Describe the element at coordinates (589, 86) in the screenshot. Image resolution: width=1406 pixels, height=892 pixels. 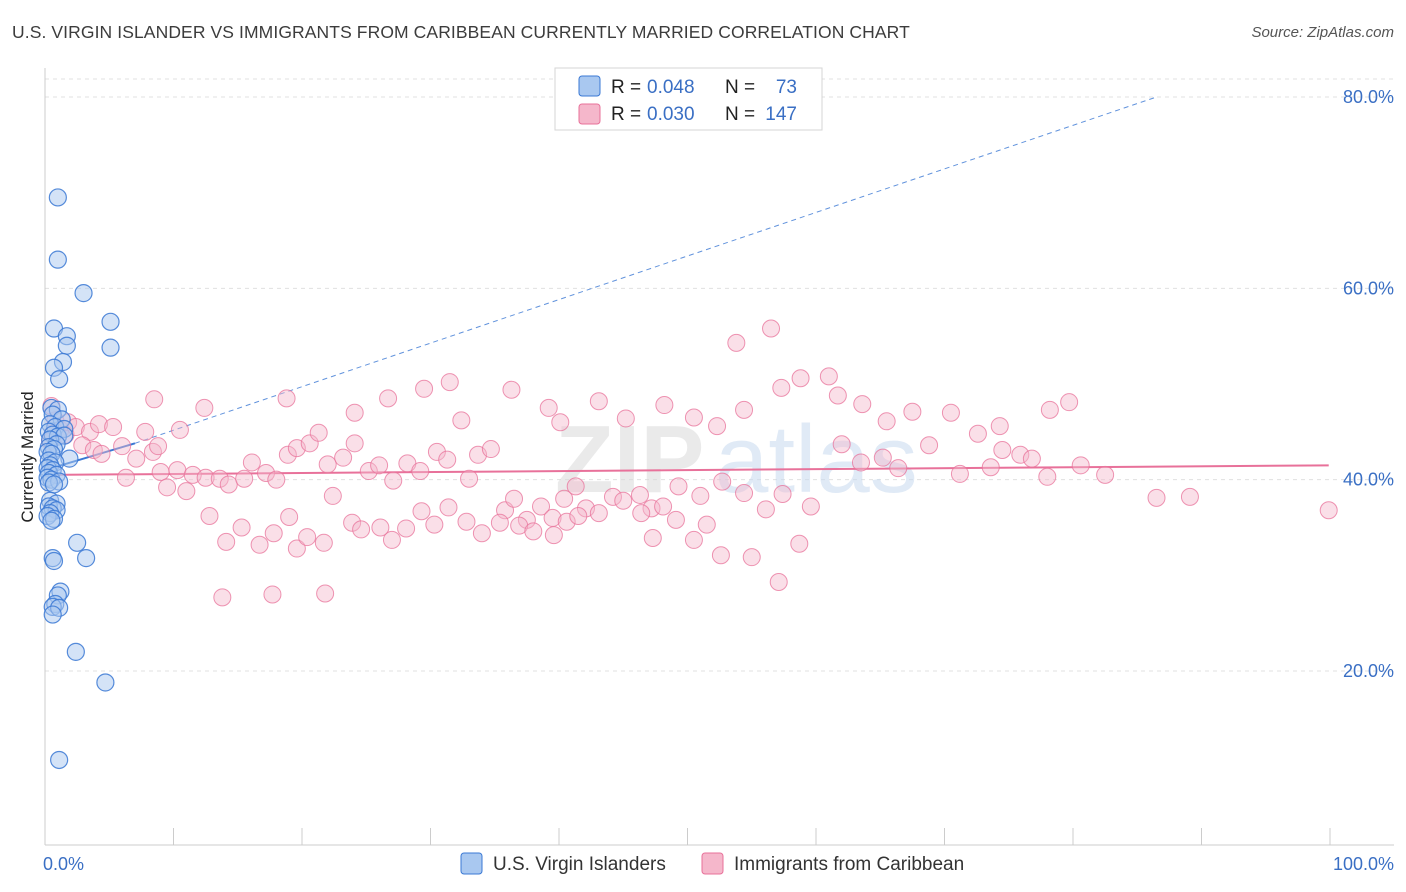
I see `legend-swatch-blue` at that location.